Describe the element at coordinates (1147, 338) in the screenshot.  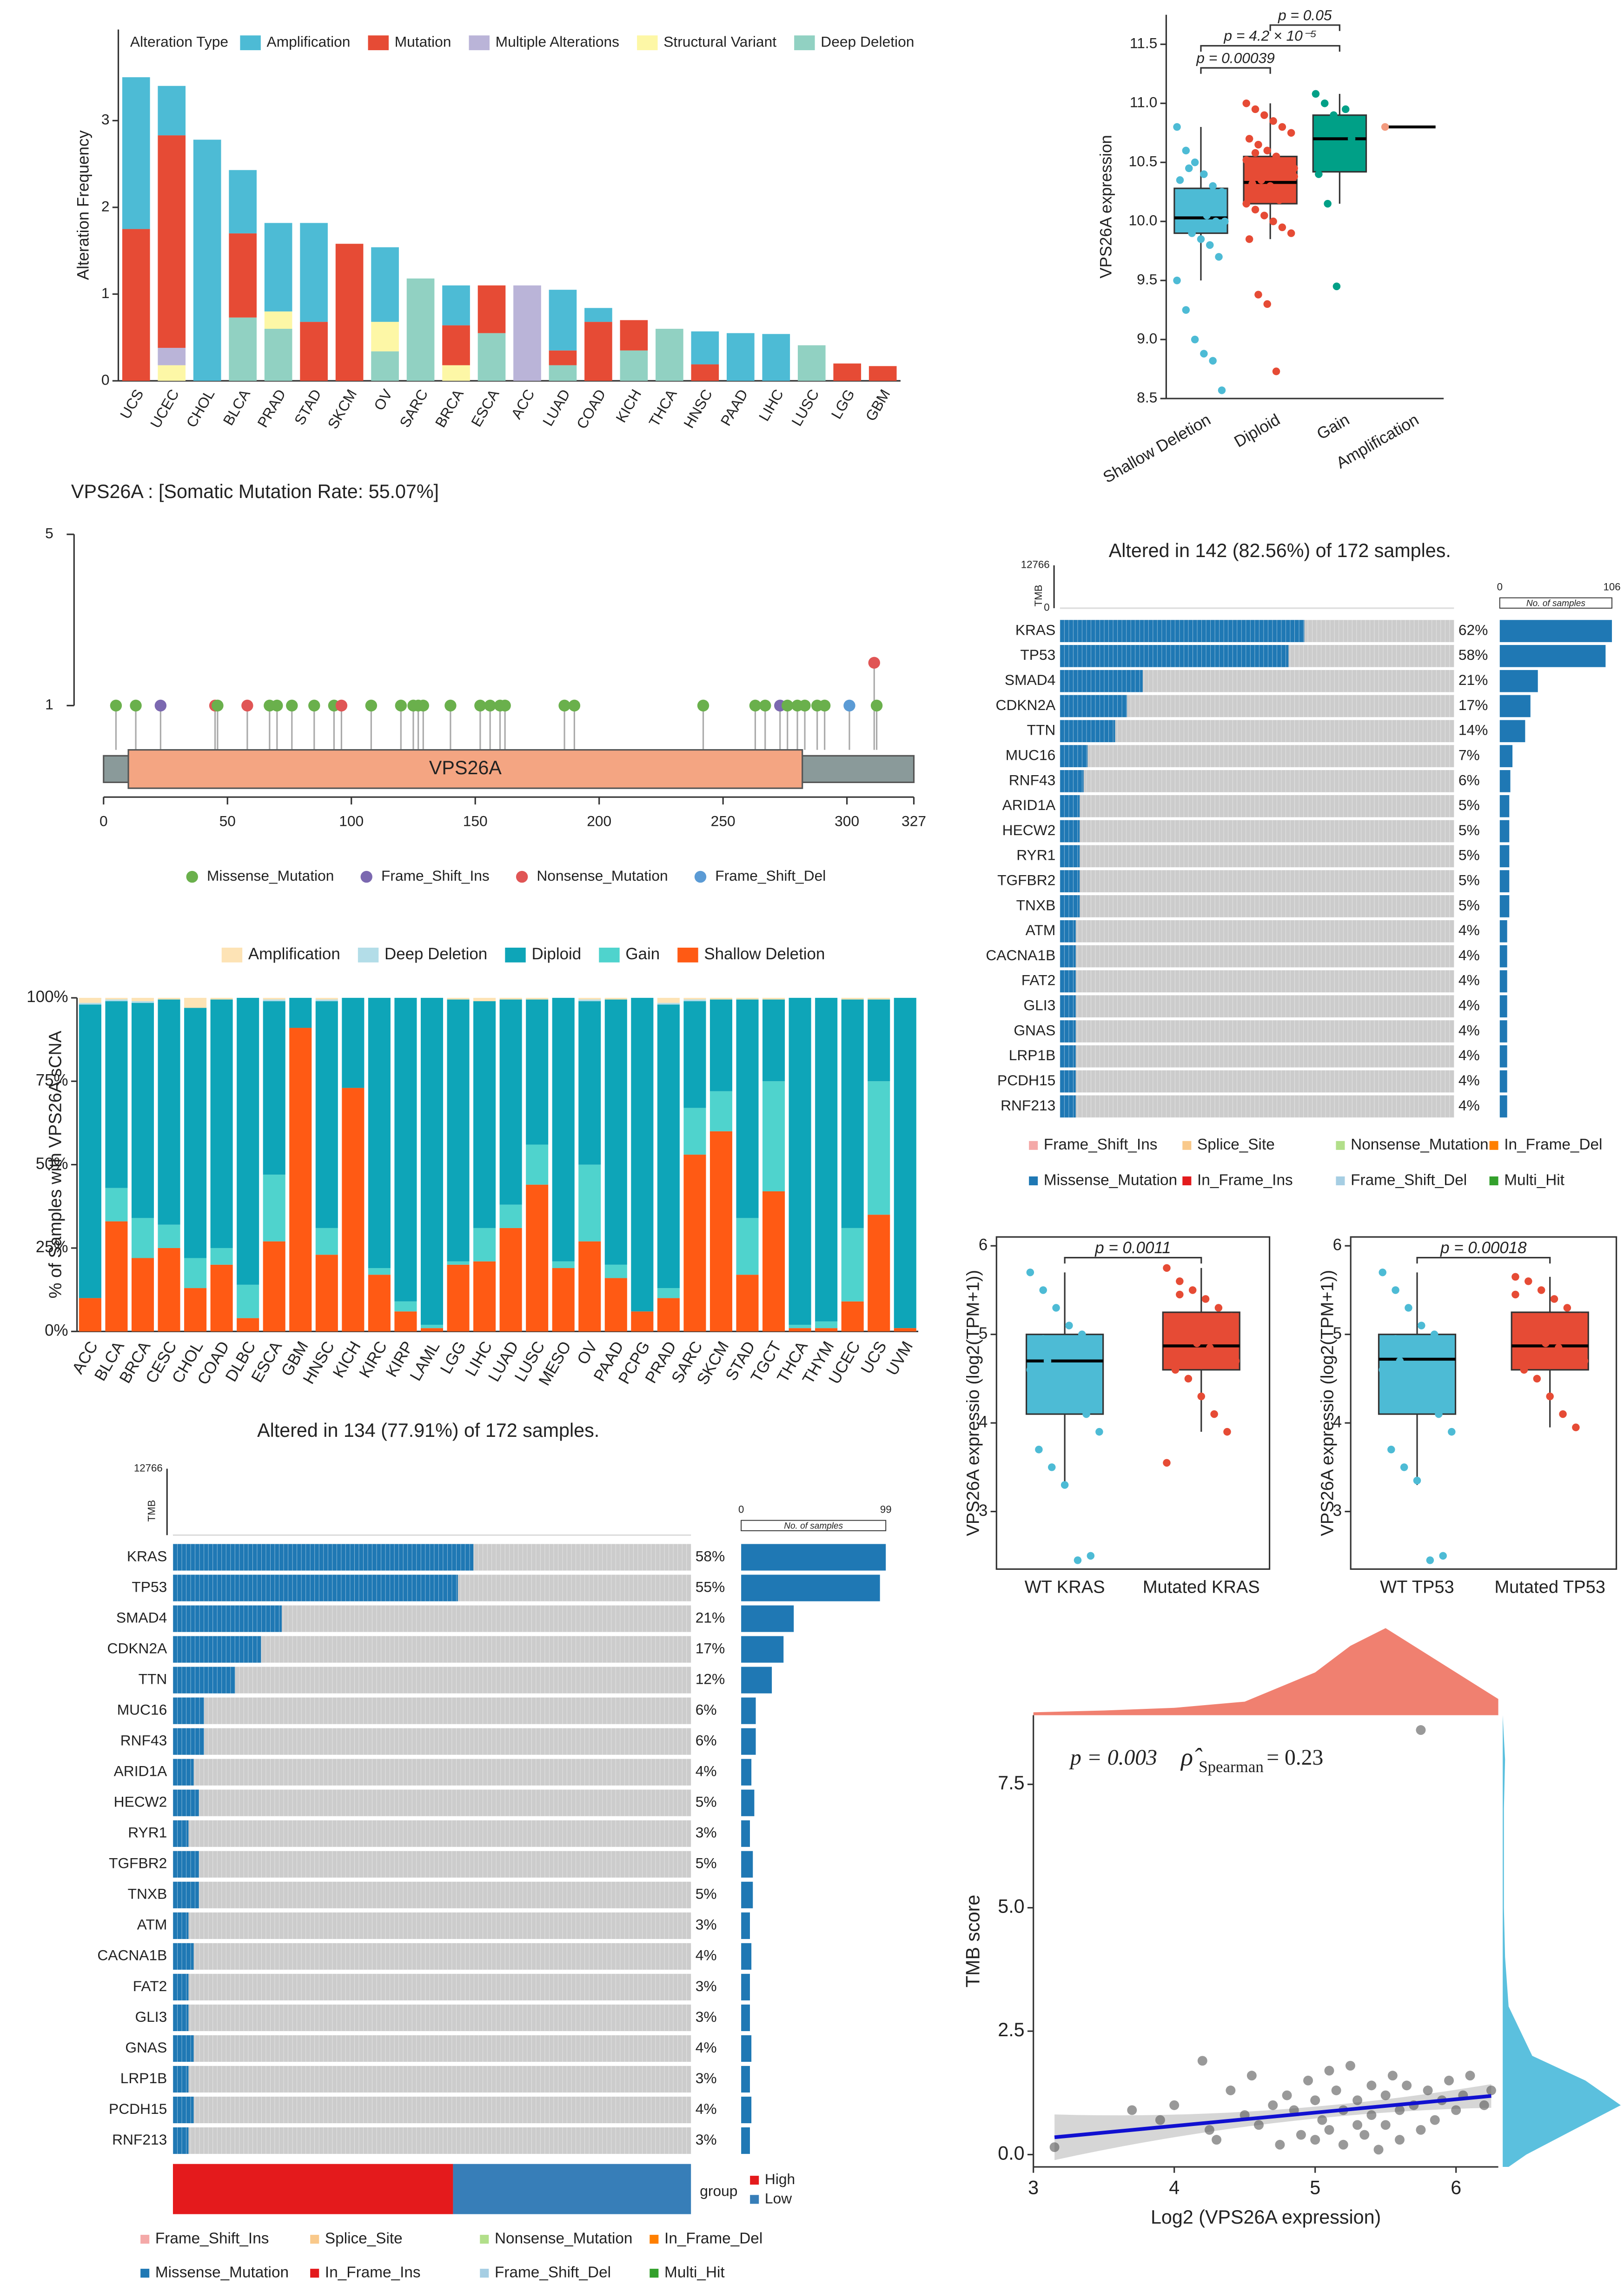
I see `y-tick-label: 9.0` at that location.